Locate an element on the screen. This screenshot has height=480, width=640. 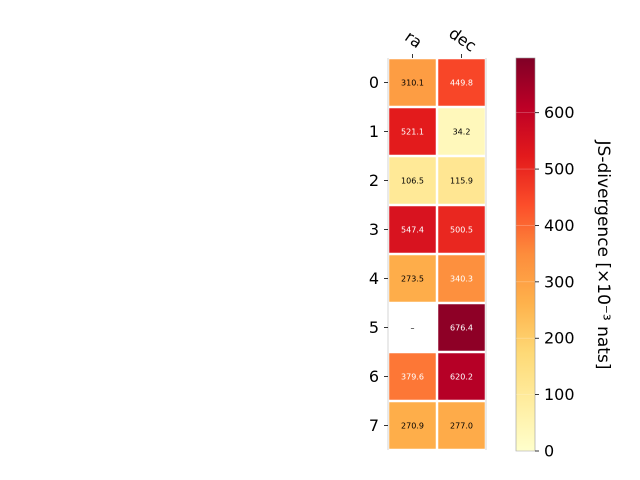
row-label-6: 6 is located at coordinates (374, 376).